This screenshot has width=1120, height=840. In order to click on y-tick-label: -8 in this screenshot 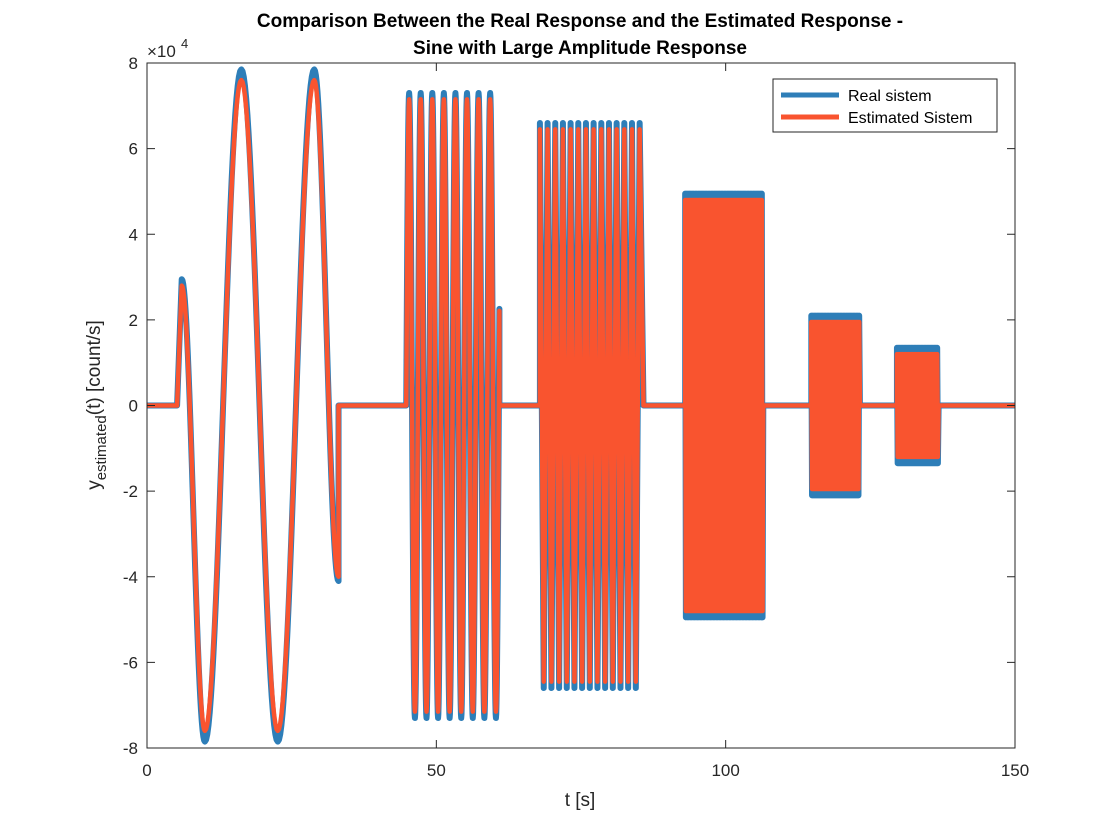, I will do `click(130, 748)`.